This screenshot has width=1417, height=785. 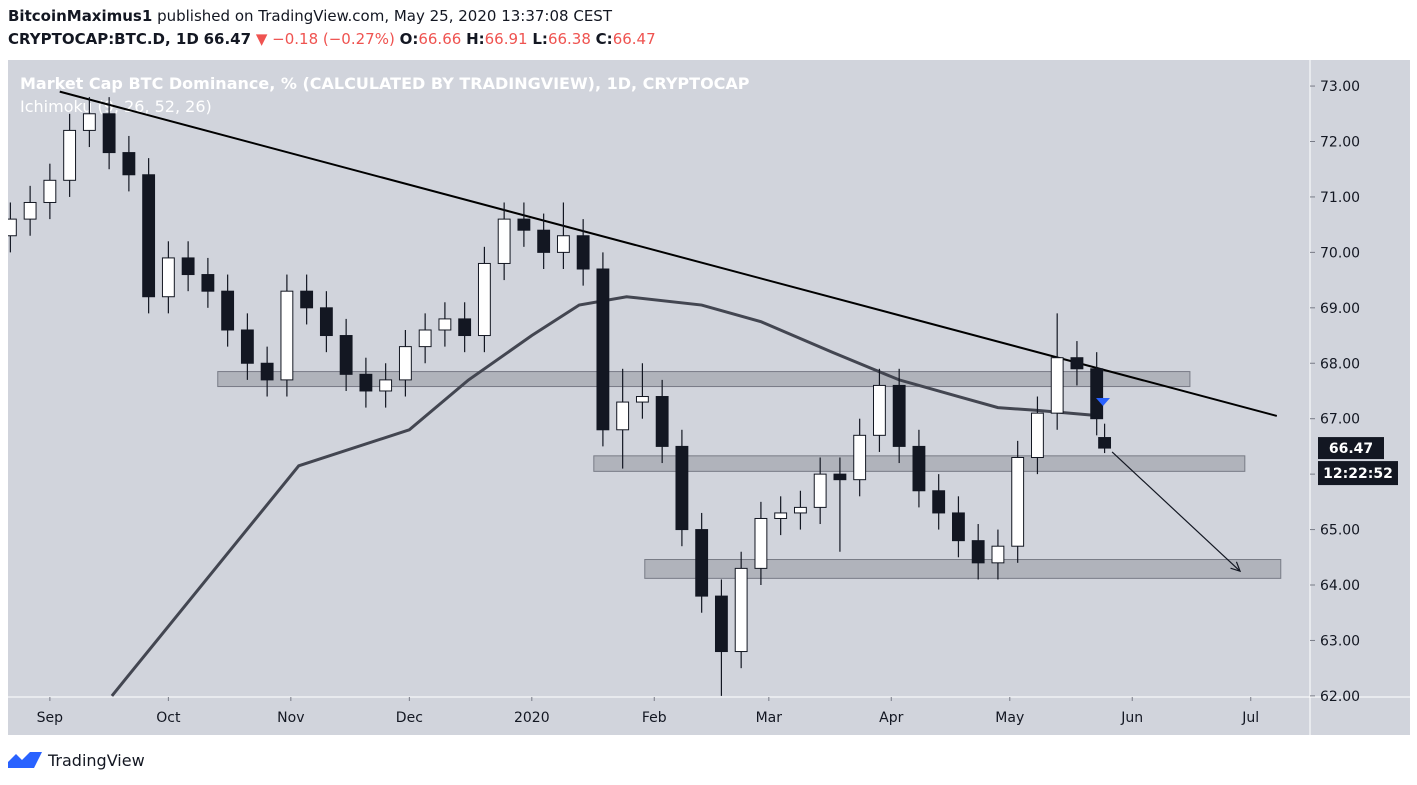 What do you see at coordinates (290, 718) in the screenshot?
I see `x-tick-label: Nov` at bounding box center [290, 718].